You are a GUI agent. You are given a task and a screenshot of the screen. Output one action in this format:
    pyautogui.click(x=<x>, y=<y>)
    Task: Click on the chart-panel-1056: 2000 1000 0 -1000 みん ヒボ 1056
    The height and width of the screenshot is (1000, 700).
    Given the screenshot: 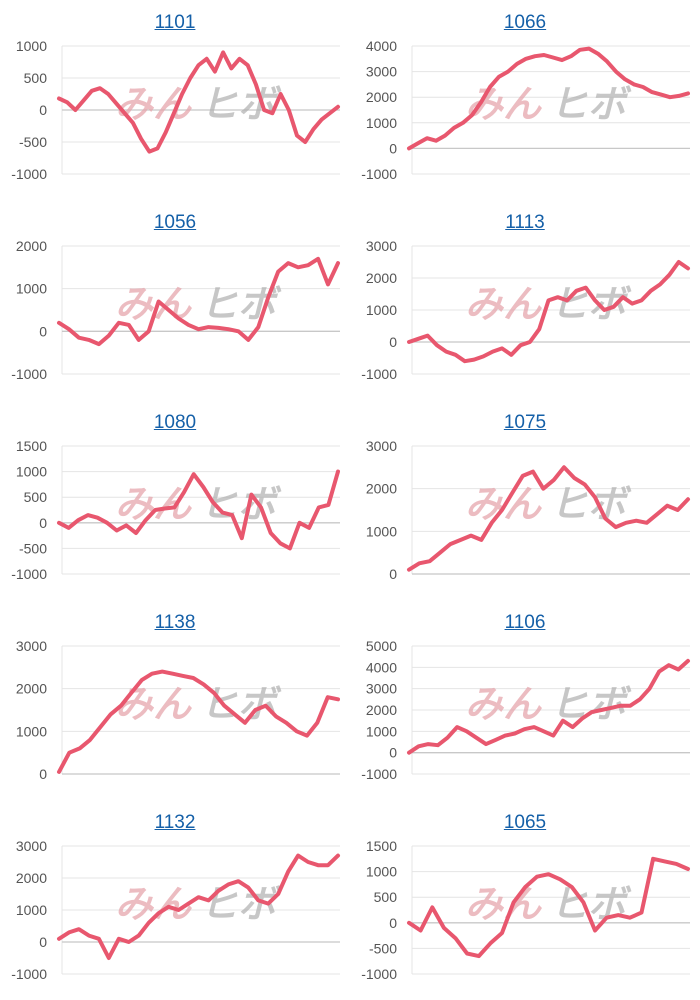 What is the action you would take?
    pyautogui.click(x=175, y=300)
    